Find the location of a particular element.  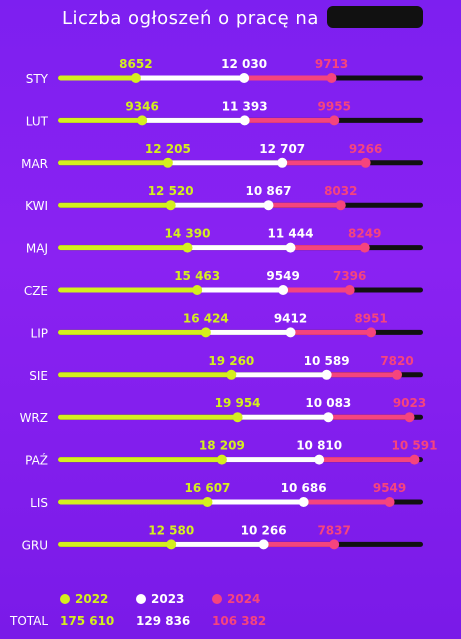

value-label-2022-sie: 19 260 is located at coordinates (231, 361).